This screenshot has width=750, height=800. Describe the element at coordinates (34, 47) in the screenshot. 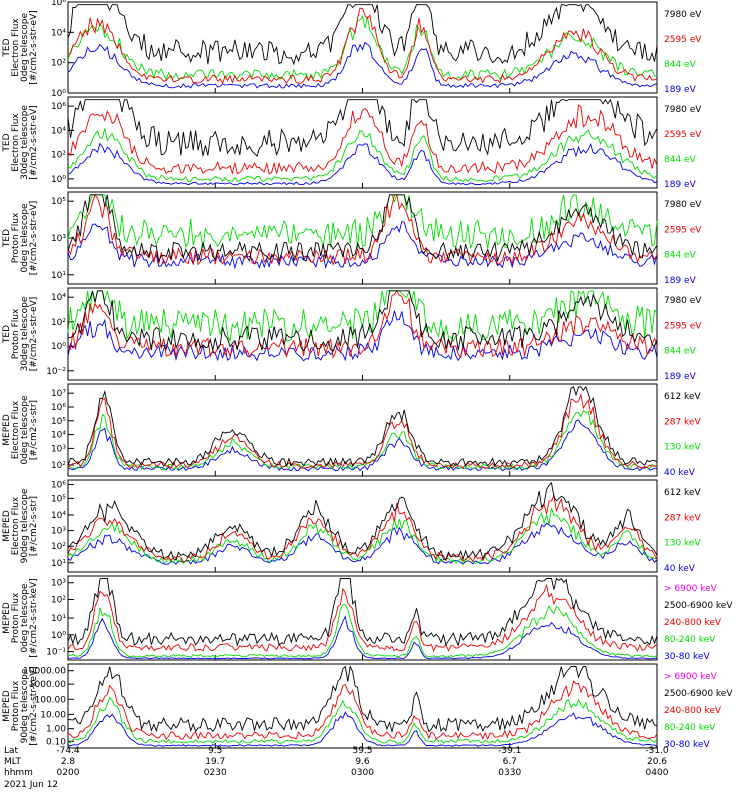

I see `panel-1-ylabel: [#/cm2-s-str-eV]` at that location.